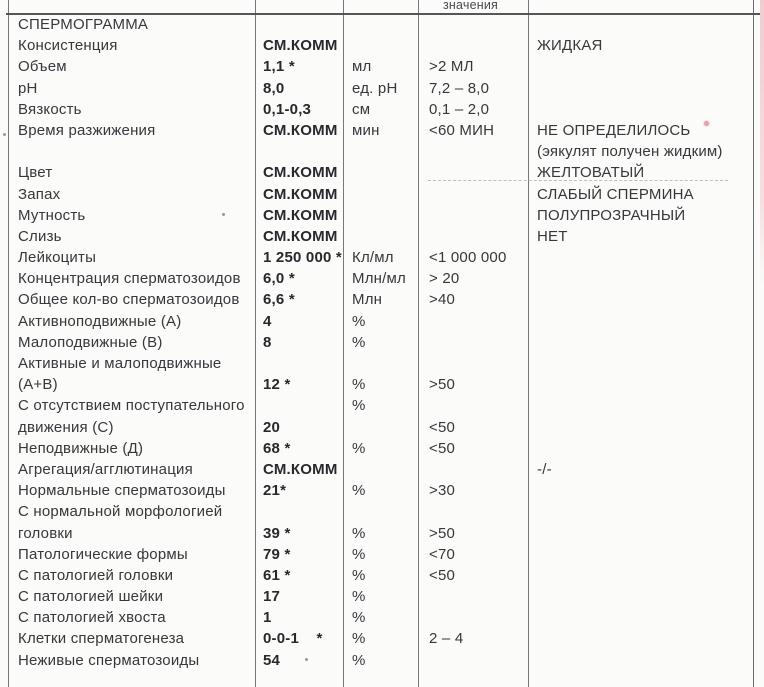 The height and width of the screenshot is (687, 764). I want to click on parameter-name-cell: Цвет, so click(35, 173).